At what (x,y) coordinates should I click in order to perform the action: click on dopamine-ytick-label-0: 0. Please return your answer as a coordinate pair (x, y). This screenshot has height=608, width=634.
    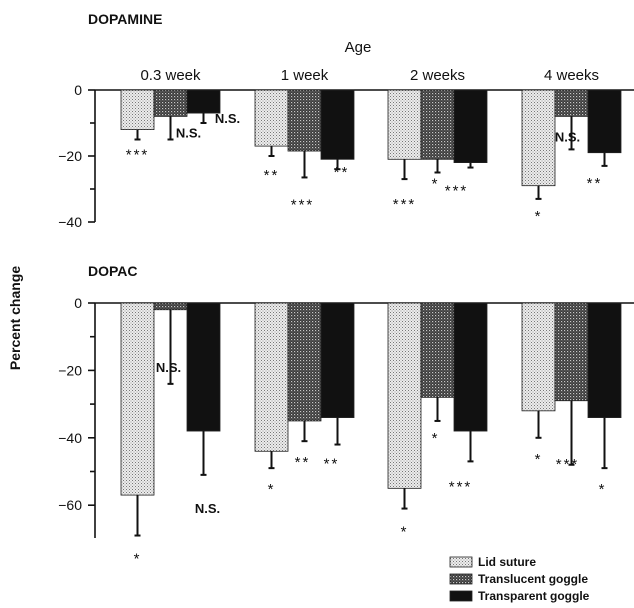
    Looking at the image, I should click on (78, 90).